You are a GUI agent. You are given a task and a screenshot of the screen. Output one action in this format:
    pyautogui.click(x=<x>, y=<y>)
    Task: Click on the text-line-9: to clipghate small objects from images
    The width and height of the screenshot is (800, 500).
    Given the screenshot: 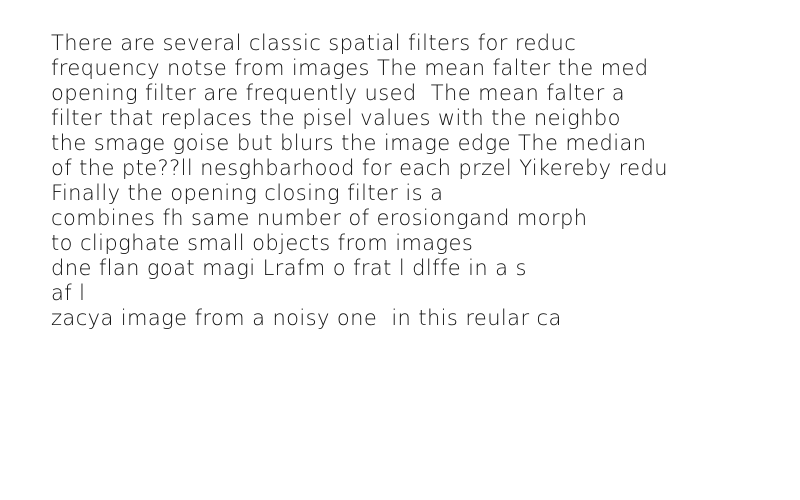 What is the action you would take?
    pyautogui.click(x=262, y=243)
    